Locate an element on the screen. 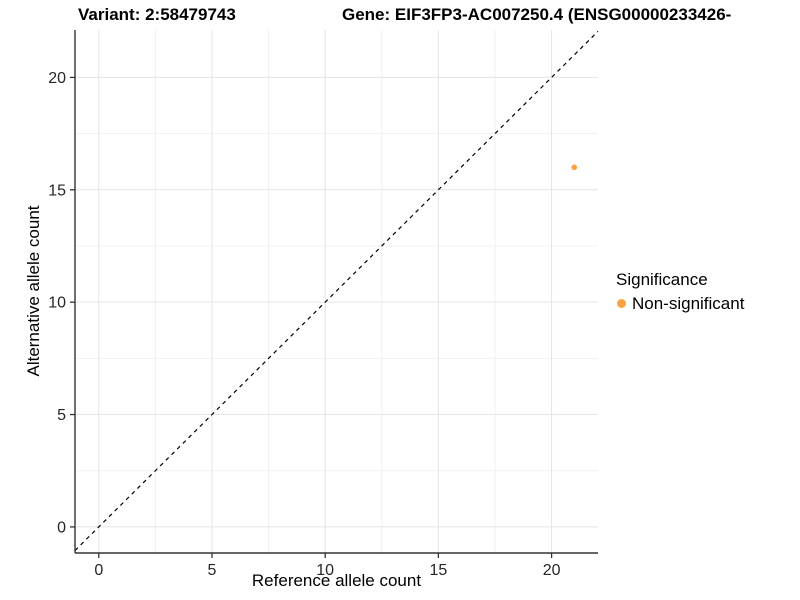  x-tick-label: 15 is located at coordinates (438, 570).